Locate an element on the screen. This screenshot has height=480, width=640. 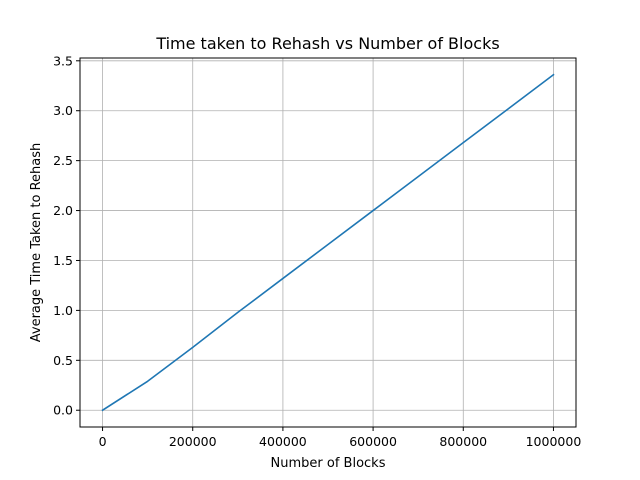
x-tick-label: 0 is located at coordinates (103, 441).